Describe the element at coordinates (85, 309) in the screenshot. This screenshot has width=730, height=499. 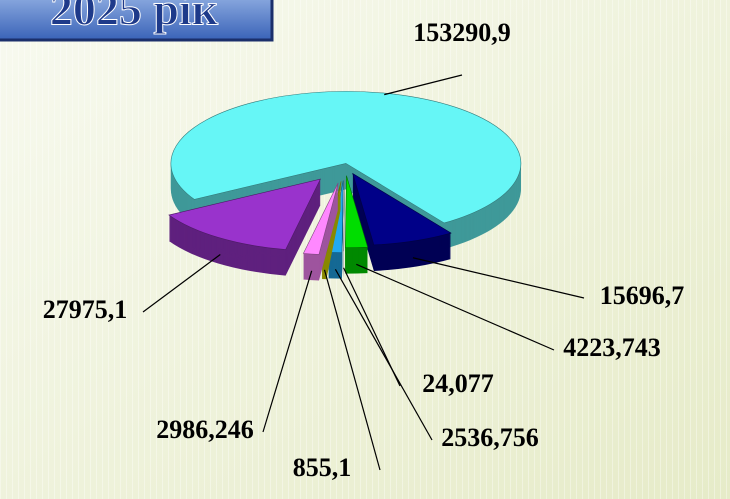
I see `data-label: 27975,1` at that location.